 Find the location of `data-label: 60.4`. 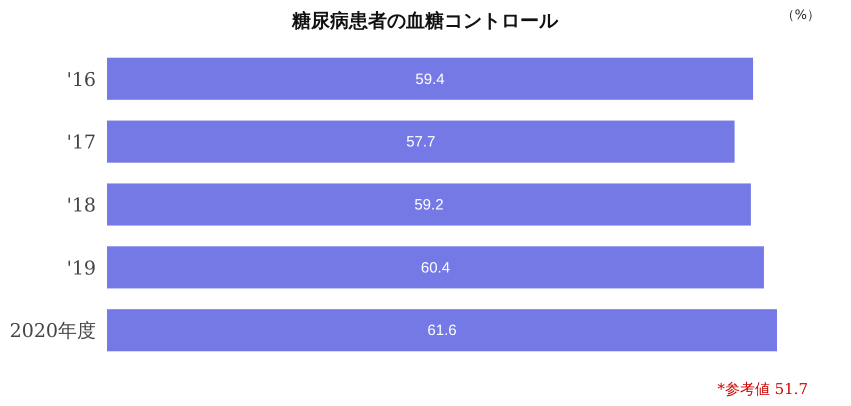

data-label: 60.4 is located at coordinates (435, 267).